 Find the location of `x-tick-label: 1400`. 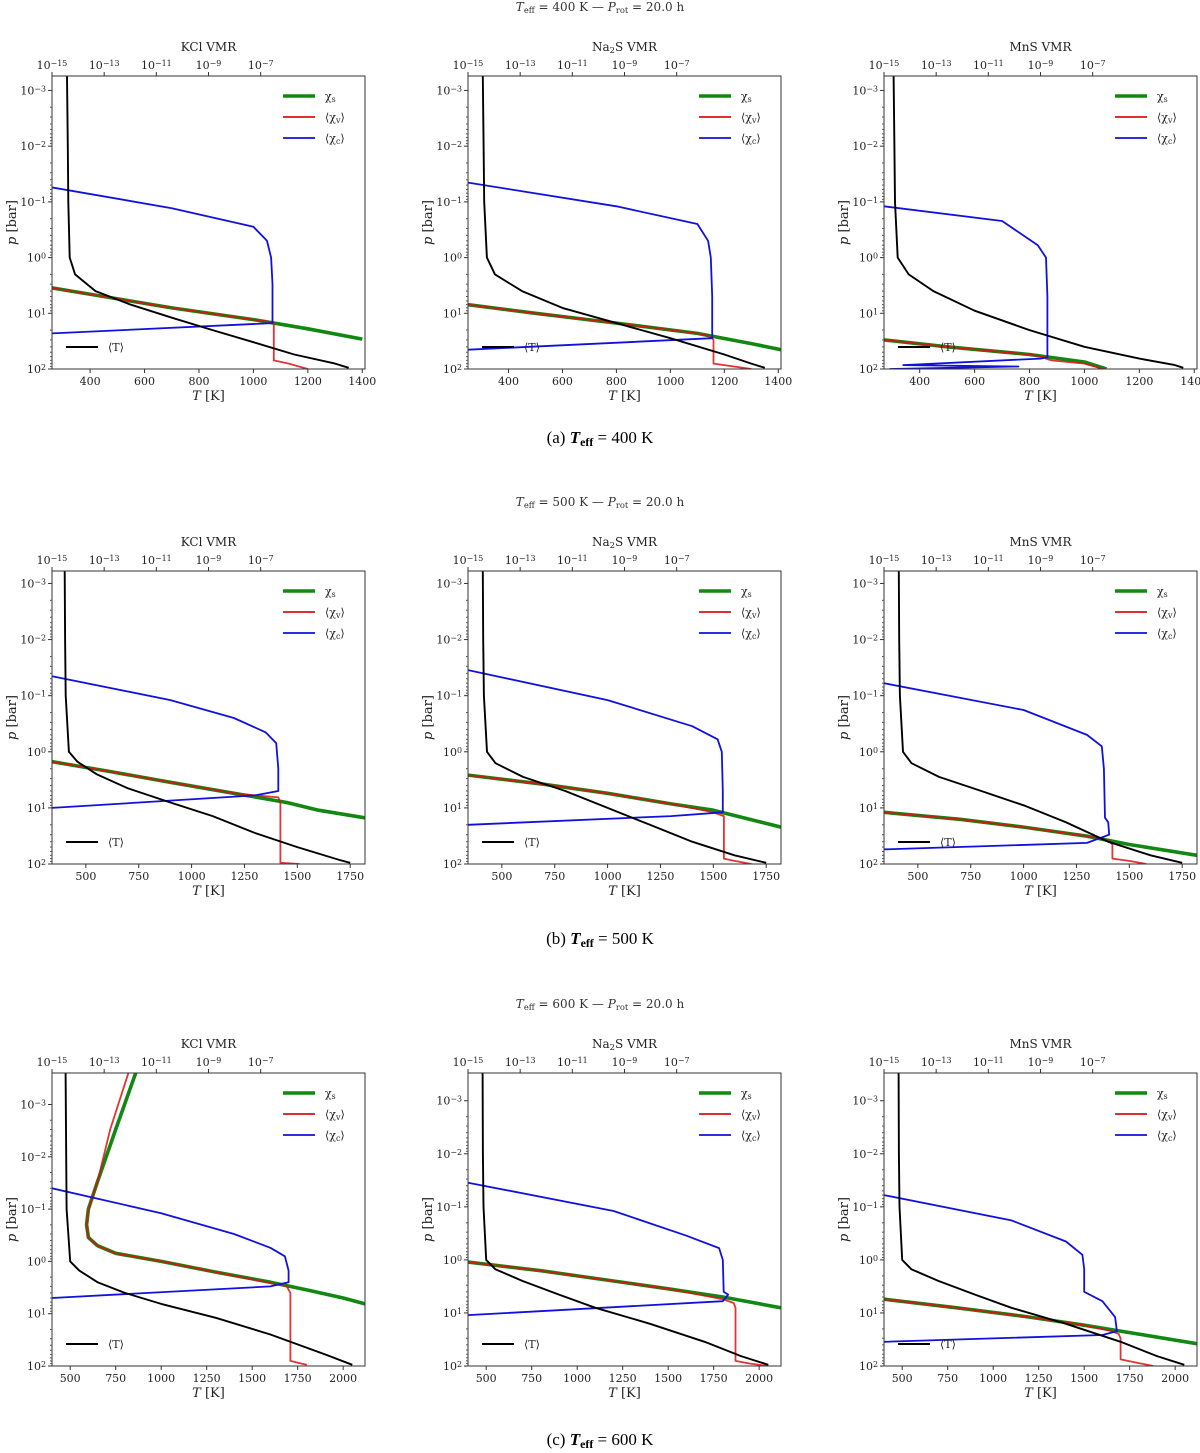

x-tick-label: 1400 is located at coordinates (1190, 381).